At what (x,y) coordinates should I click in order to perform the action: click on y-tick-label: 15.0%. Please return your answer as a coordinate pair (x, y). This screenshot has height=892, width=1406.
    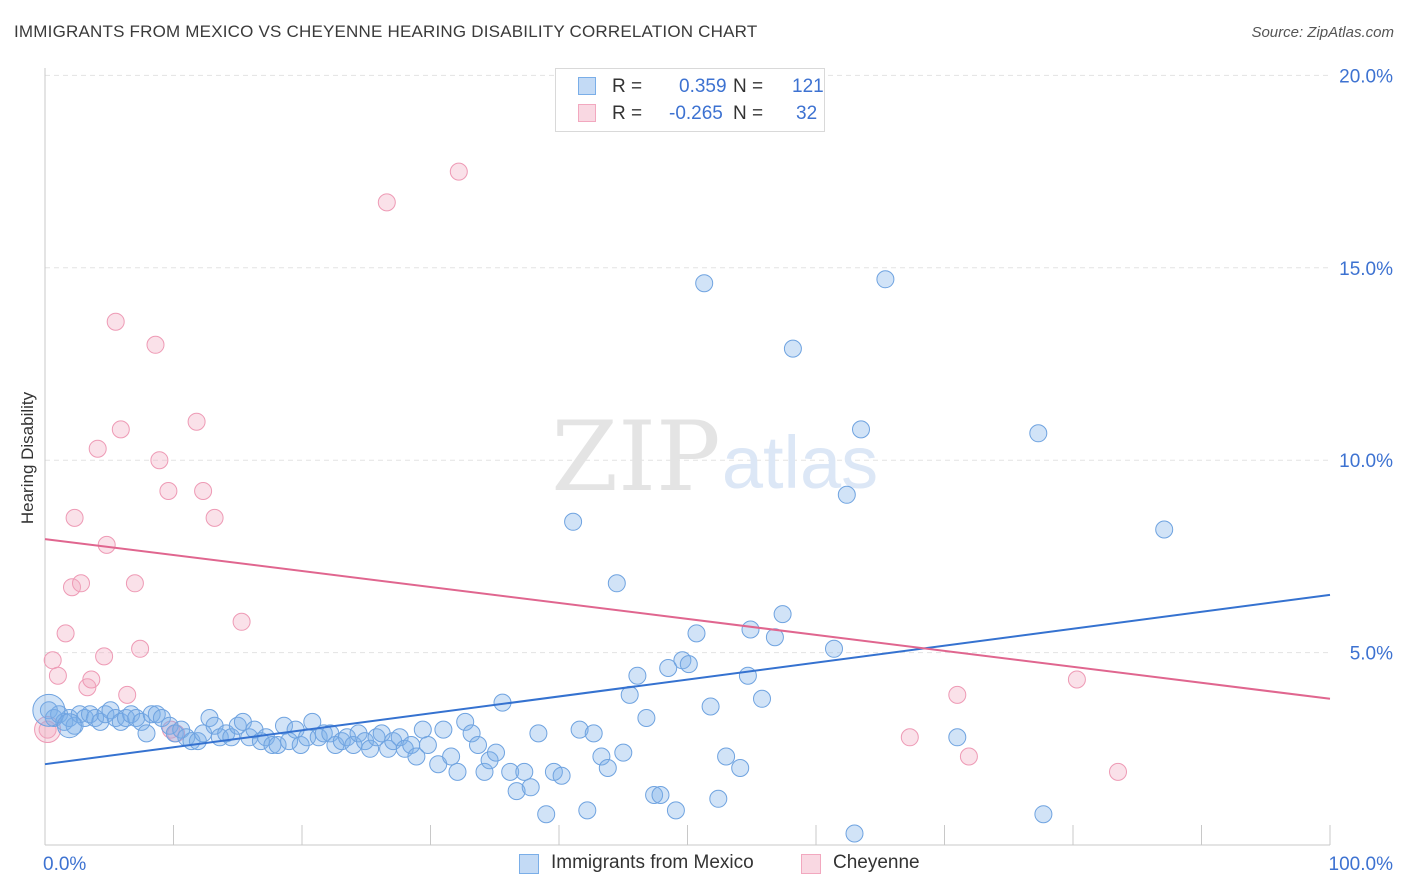
    Looking at the image, I should click on (1366, 269).